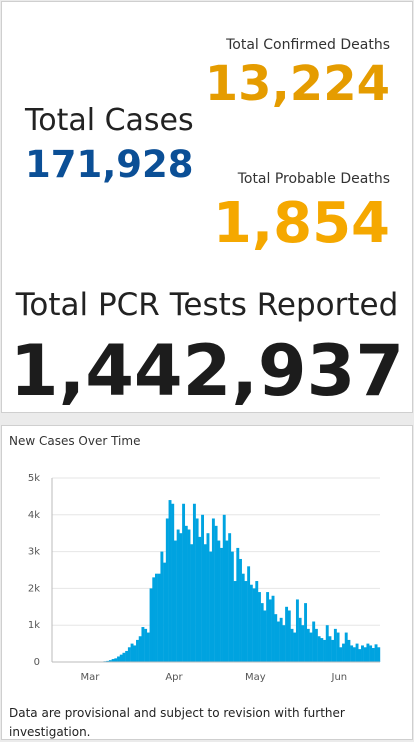 The height and width of the screenshot is (742, 414). Describe the element at coordinates (34, 588) in the screenshot. I see `y-tick-label: 2k` at that location.